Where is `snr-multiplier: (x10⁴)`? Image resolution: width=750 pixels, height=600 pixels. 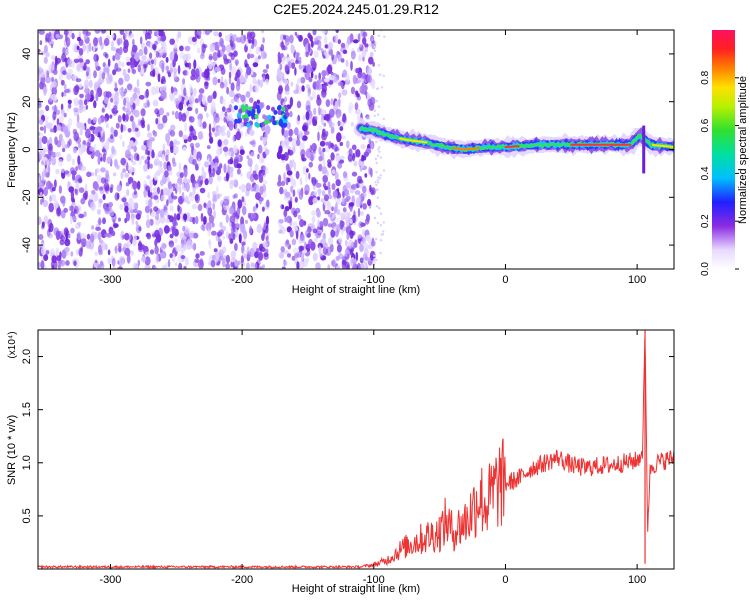
snr-multiplier: (x10⁴) is located at coordinates (12, 344).